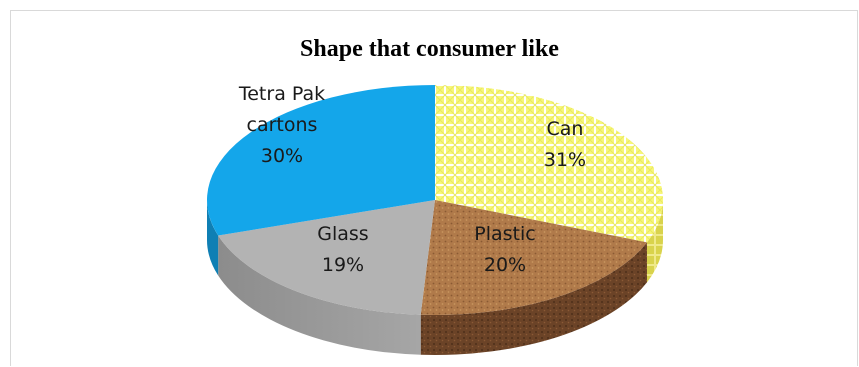 This screenshot has height=367, width=859. Describe the element at coordinates (565, 144) in the screenshot. I see `data-label-can: Can 31%` at that location.